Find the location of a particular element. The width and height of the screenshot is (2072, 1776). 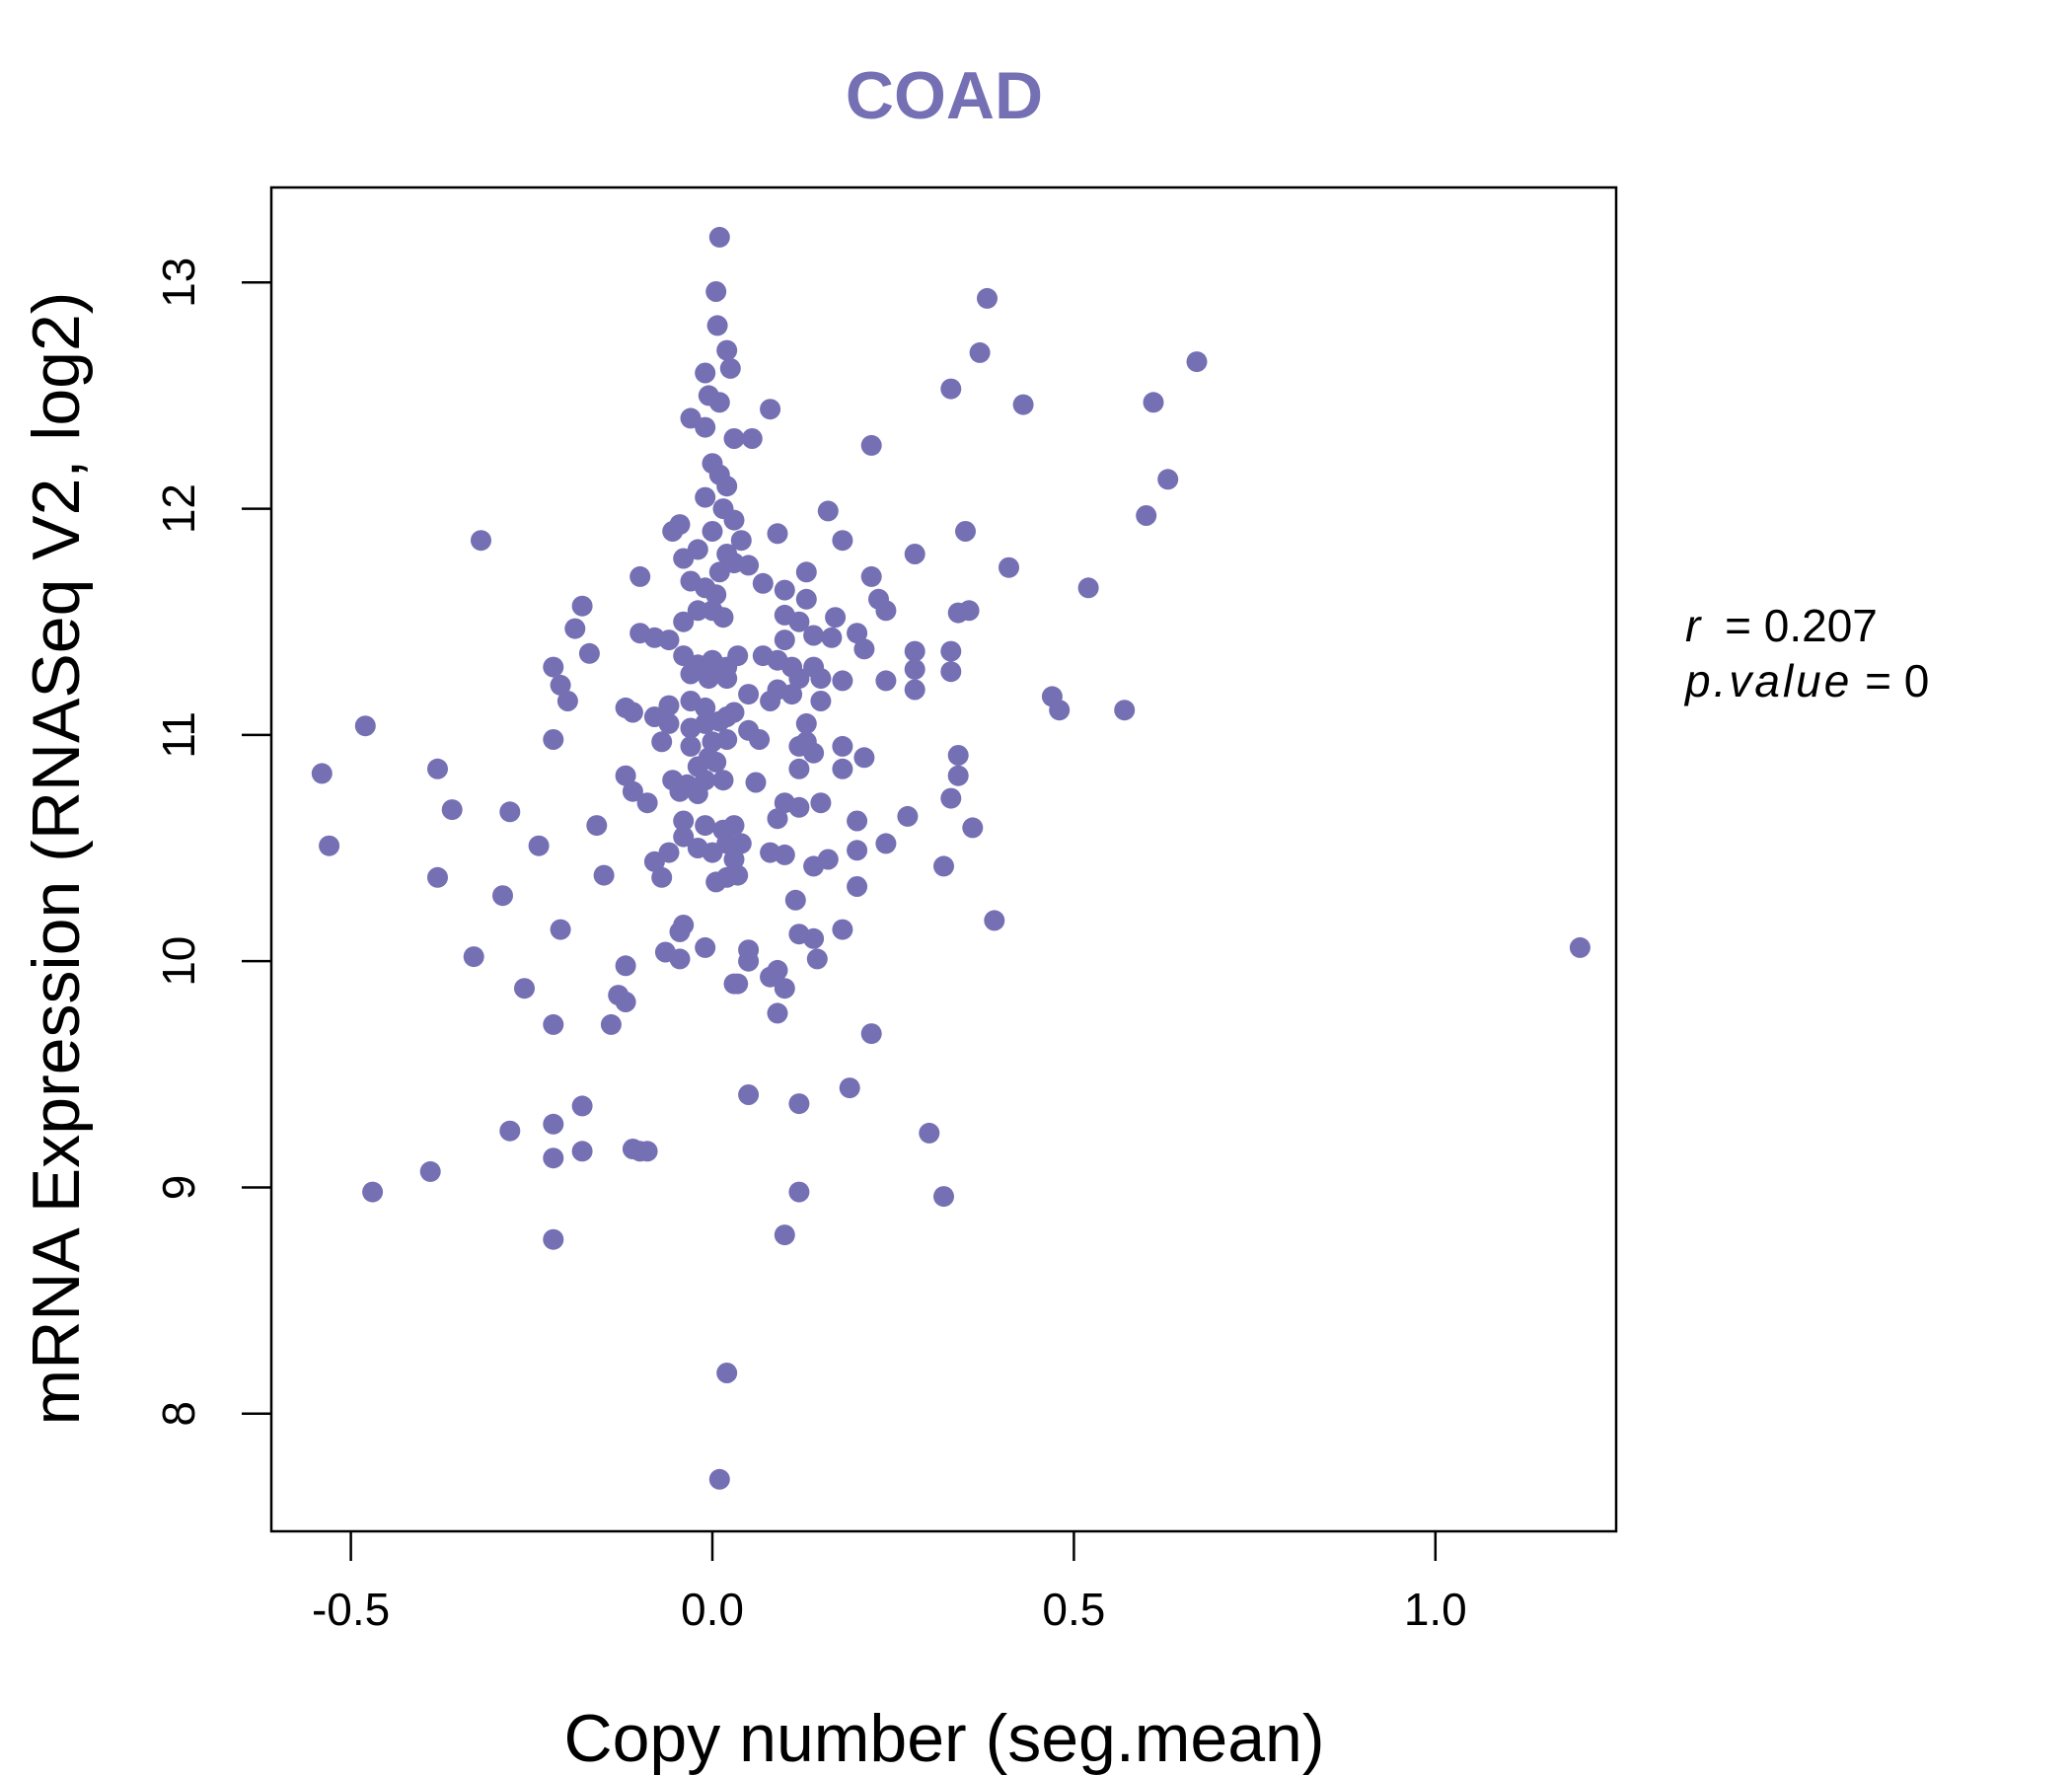

p-value: 0 is located at coordinates (1917, 681).